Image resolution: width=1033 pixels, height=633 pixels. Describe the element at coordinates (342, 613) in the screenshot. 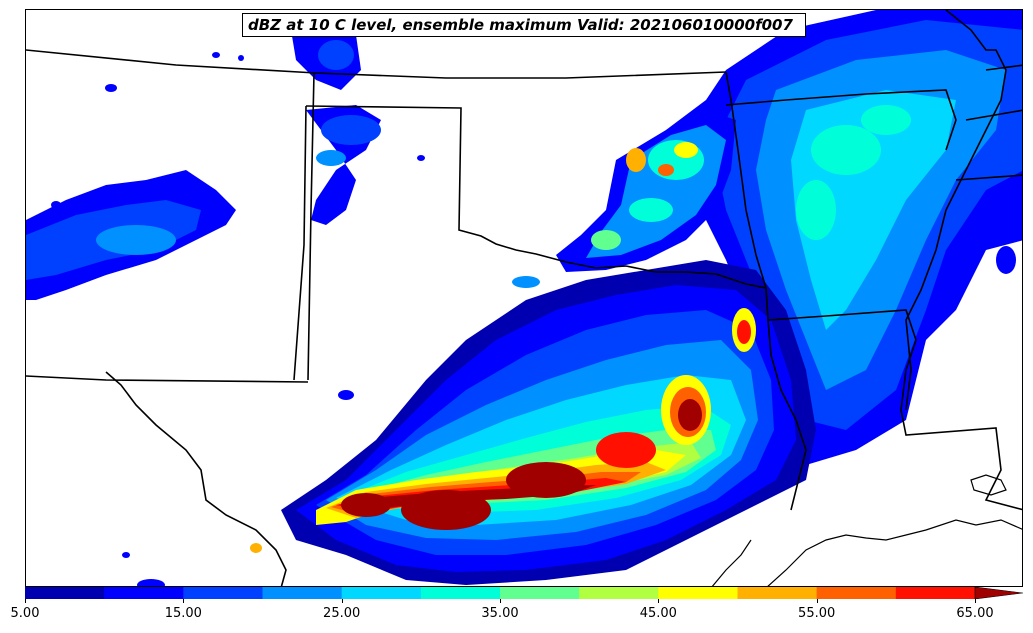

I see `colorbar-tick-label: 25.00` at that location.